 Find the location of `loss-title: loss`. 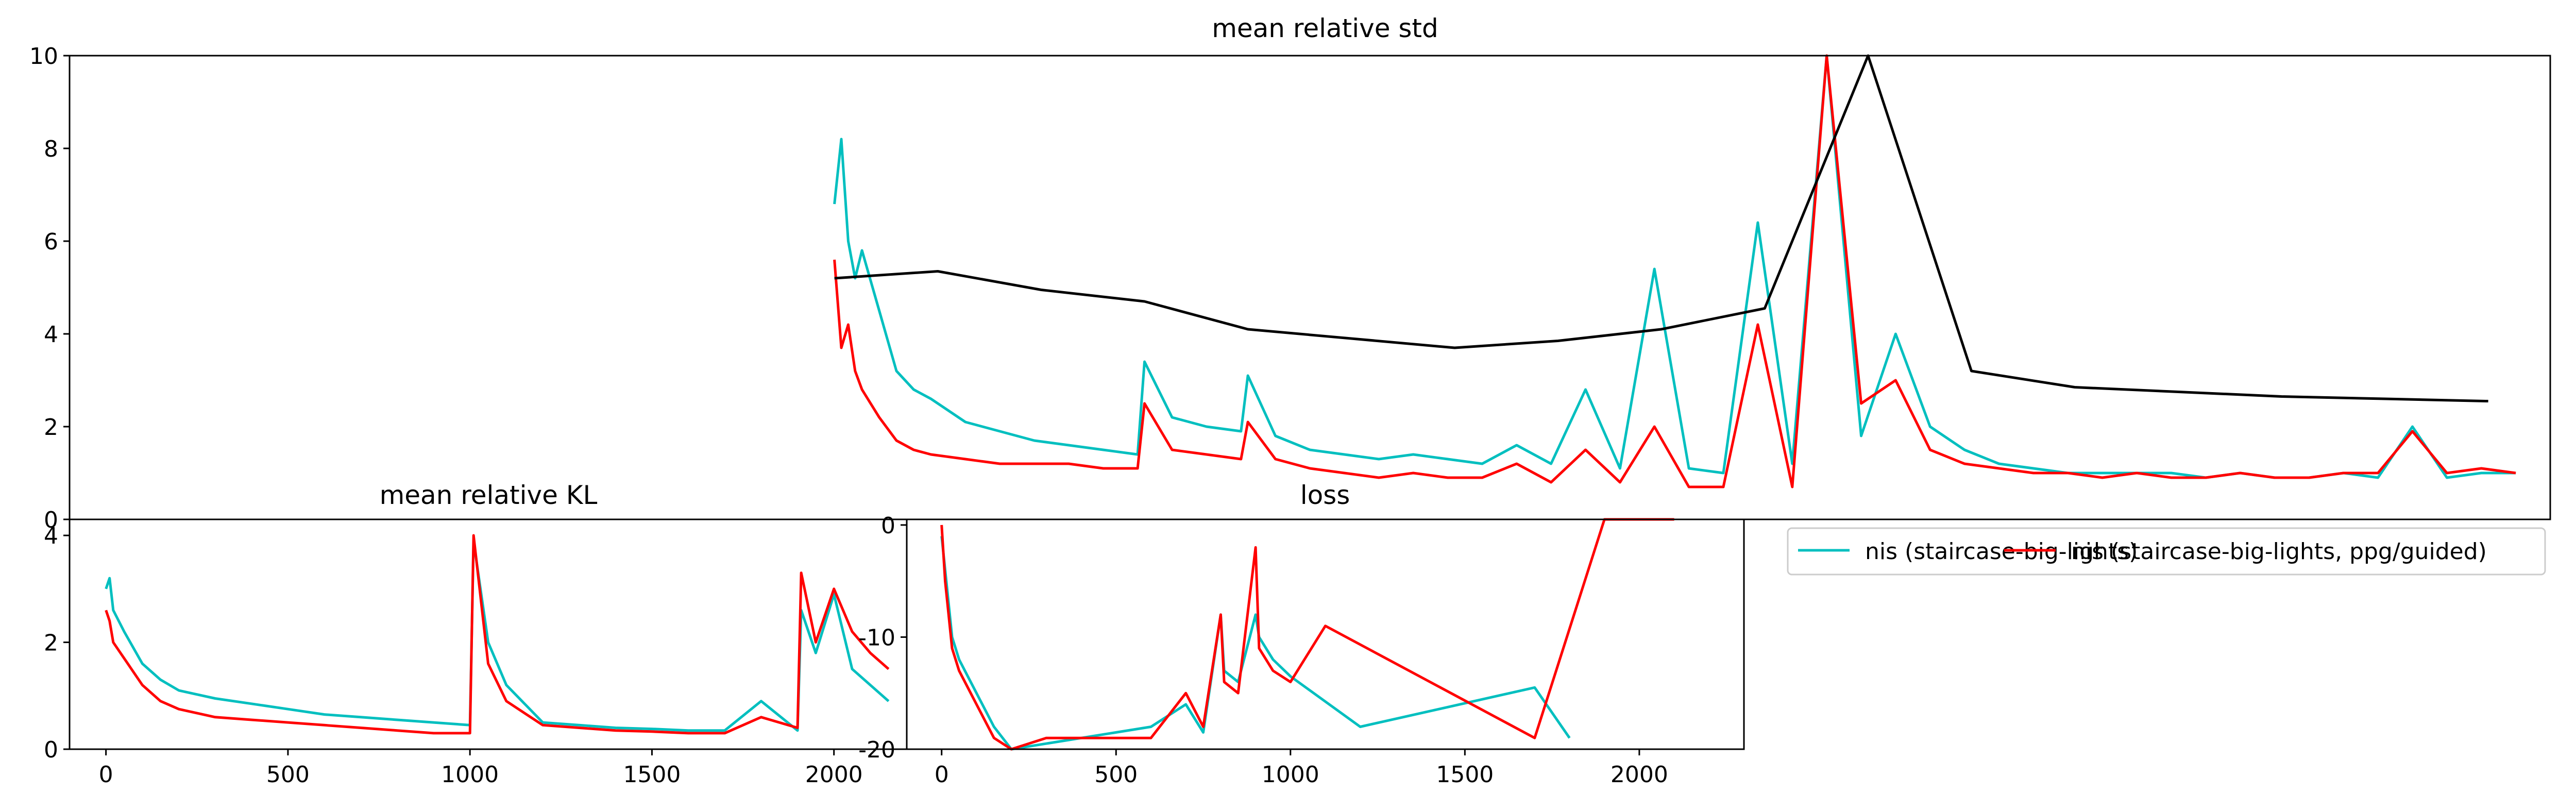

loss-title: loss is located at coordinates (1325, 495).